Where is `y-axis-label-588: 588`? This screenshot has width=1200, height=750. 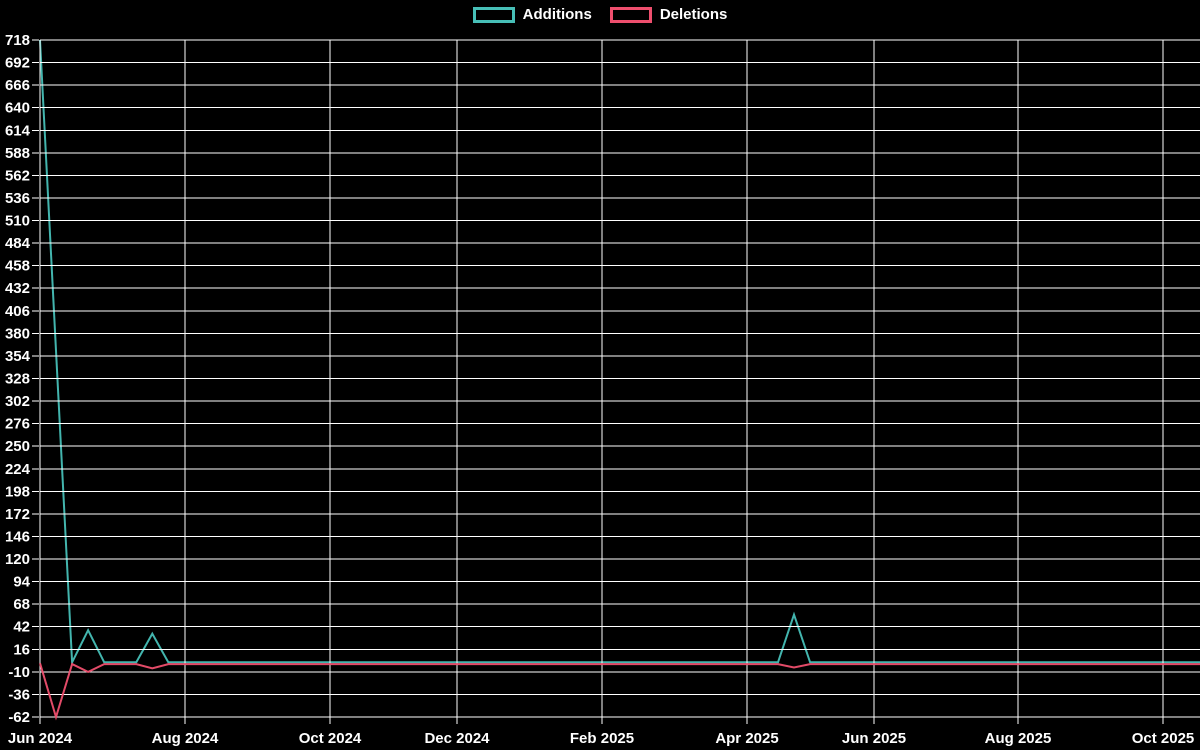 y-axis-label-588: 588 is located at coordinates (17, 153).